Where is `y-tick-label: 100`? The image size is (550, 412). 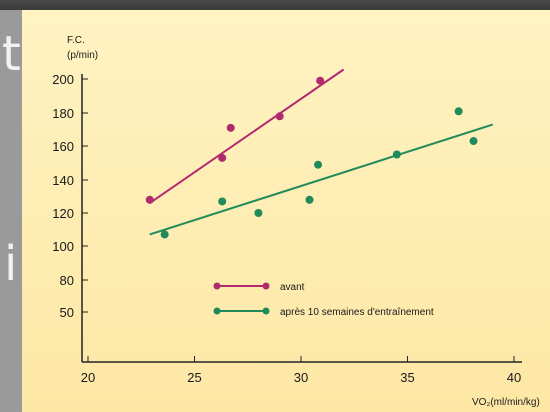 y-tick-label: 100 is located at coordinates (63, 246).